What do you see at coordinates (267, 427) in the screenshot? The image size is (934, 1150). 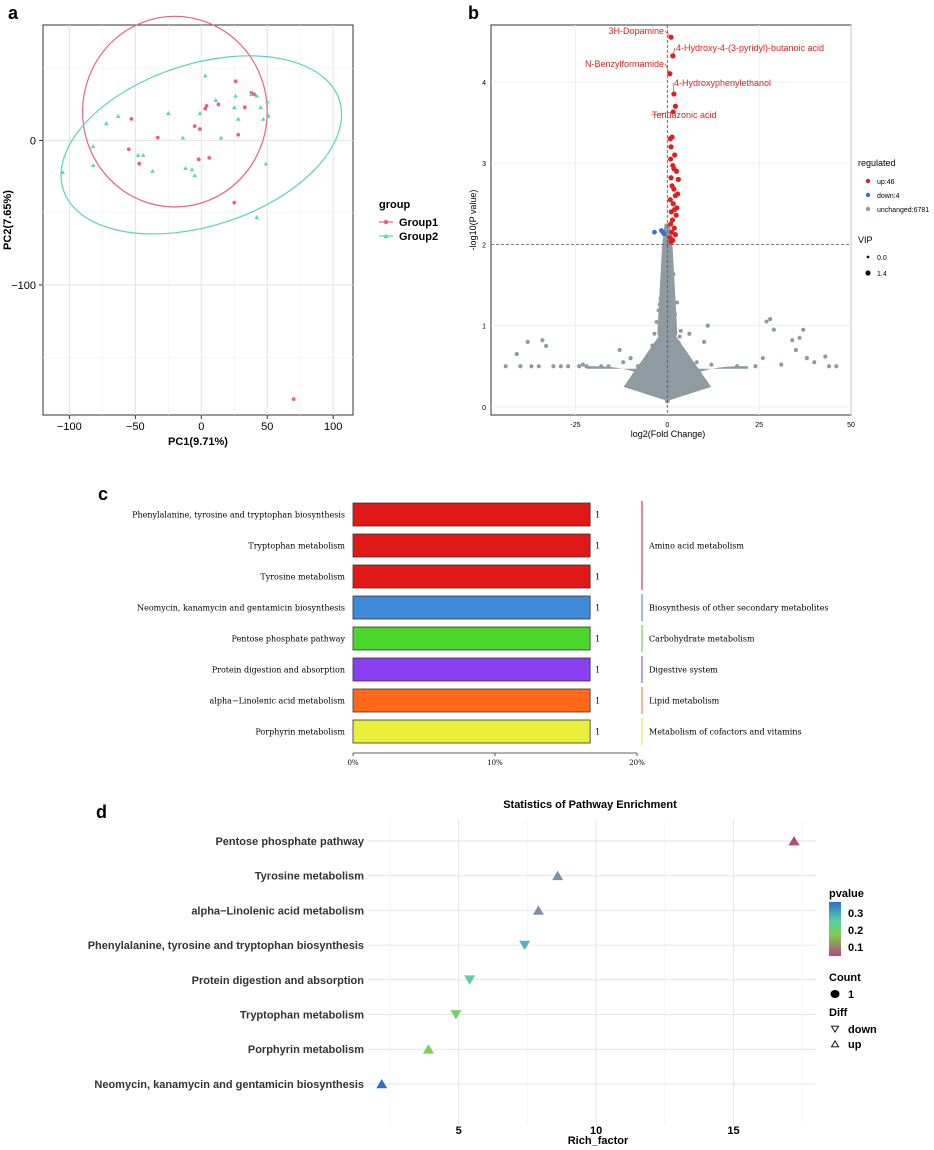 I see `pca-x-tick-label: 50` at bounding box center [267, 427].